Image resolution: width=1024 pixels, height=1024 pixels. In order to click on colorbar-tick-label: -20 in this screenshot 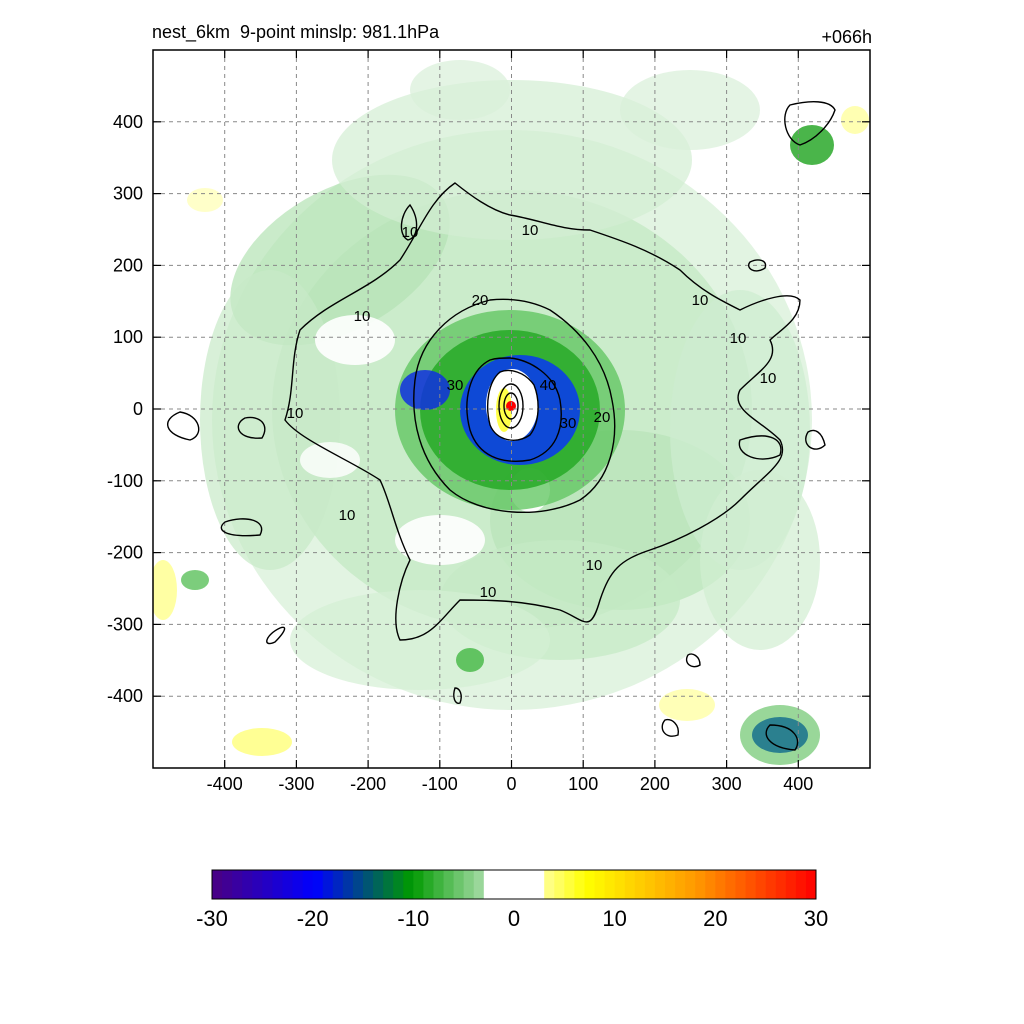, I will do `click(313, 918)`.